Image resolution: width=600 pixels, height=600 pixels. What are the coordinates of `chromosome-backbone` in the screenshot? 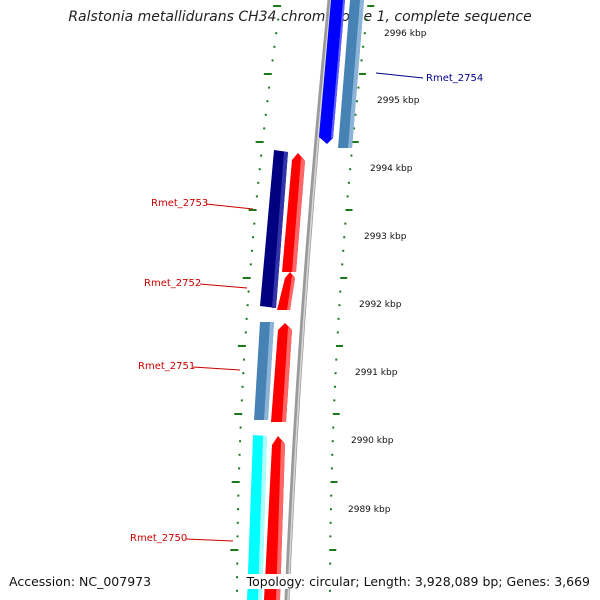 It's located at (308, 300).